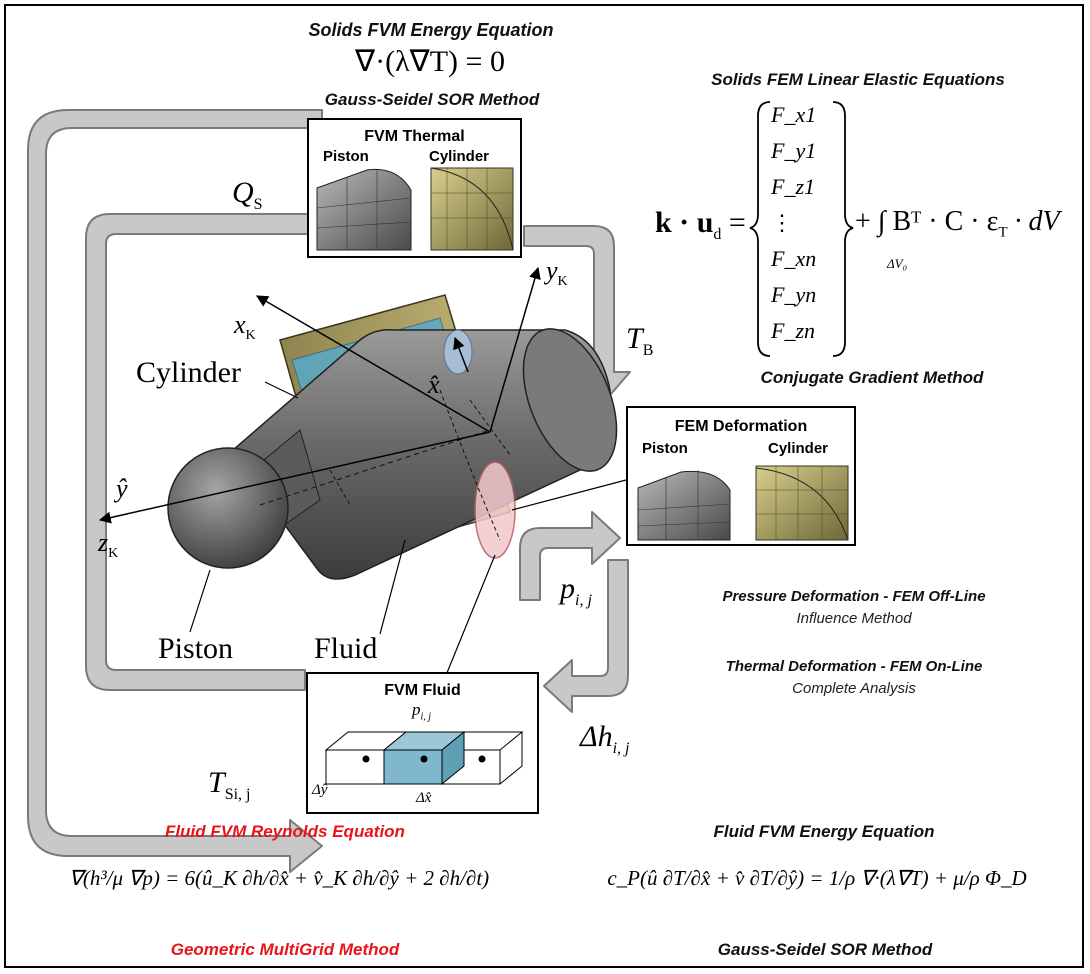  Describe the element at coordinates (562, 282) in the screenshot. I see `label-yk-sub: K` at that location.